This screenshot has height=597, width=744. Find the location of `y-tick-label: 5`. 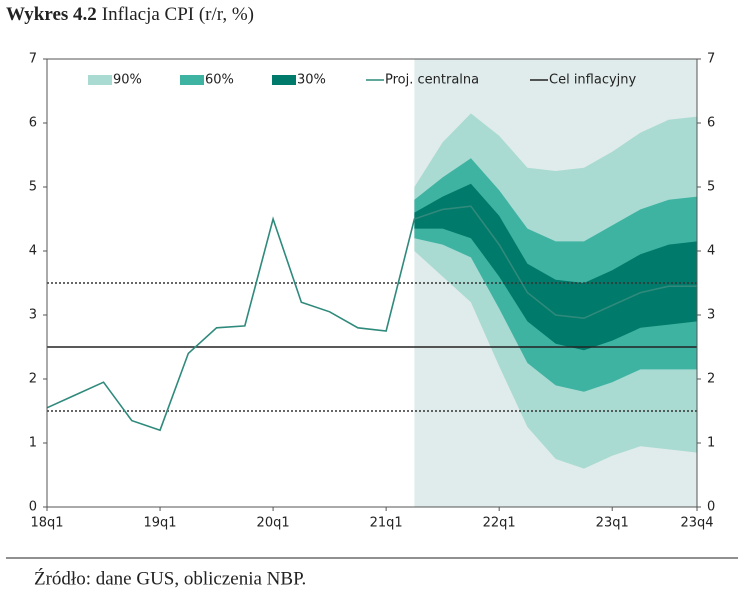

y-tick-label: 5 is located at coordinates (33, 187).